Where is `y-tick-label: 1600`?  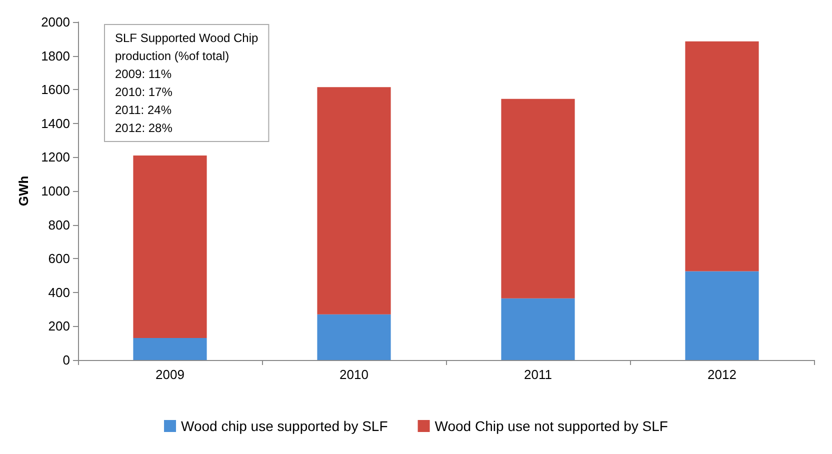
y-tick-label: 1600 is located at coordinates (55, 90).